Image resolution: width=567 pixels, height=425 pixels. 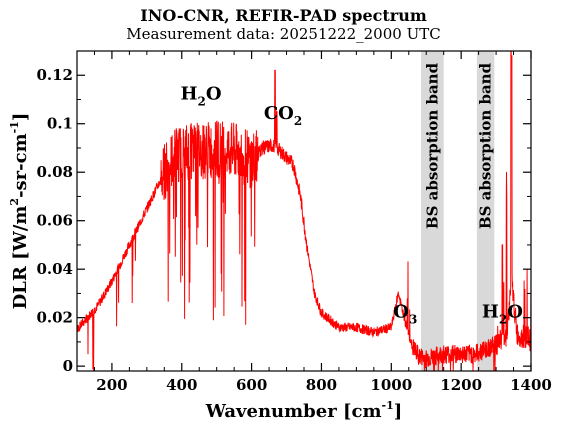 I want to click on absorption-band-label-1: BS absorption band, so click(x=432, y=145).